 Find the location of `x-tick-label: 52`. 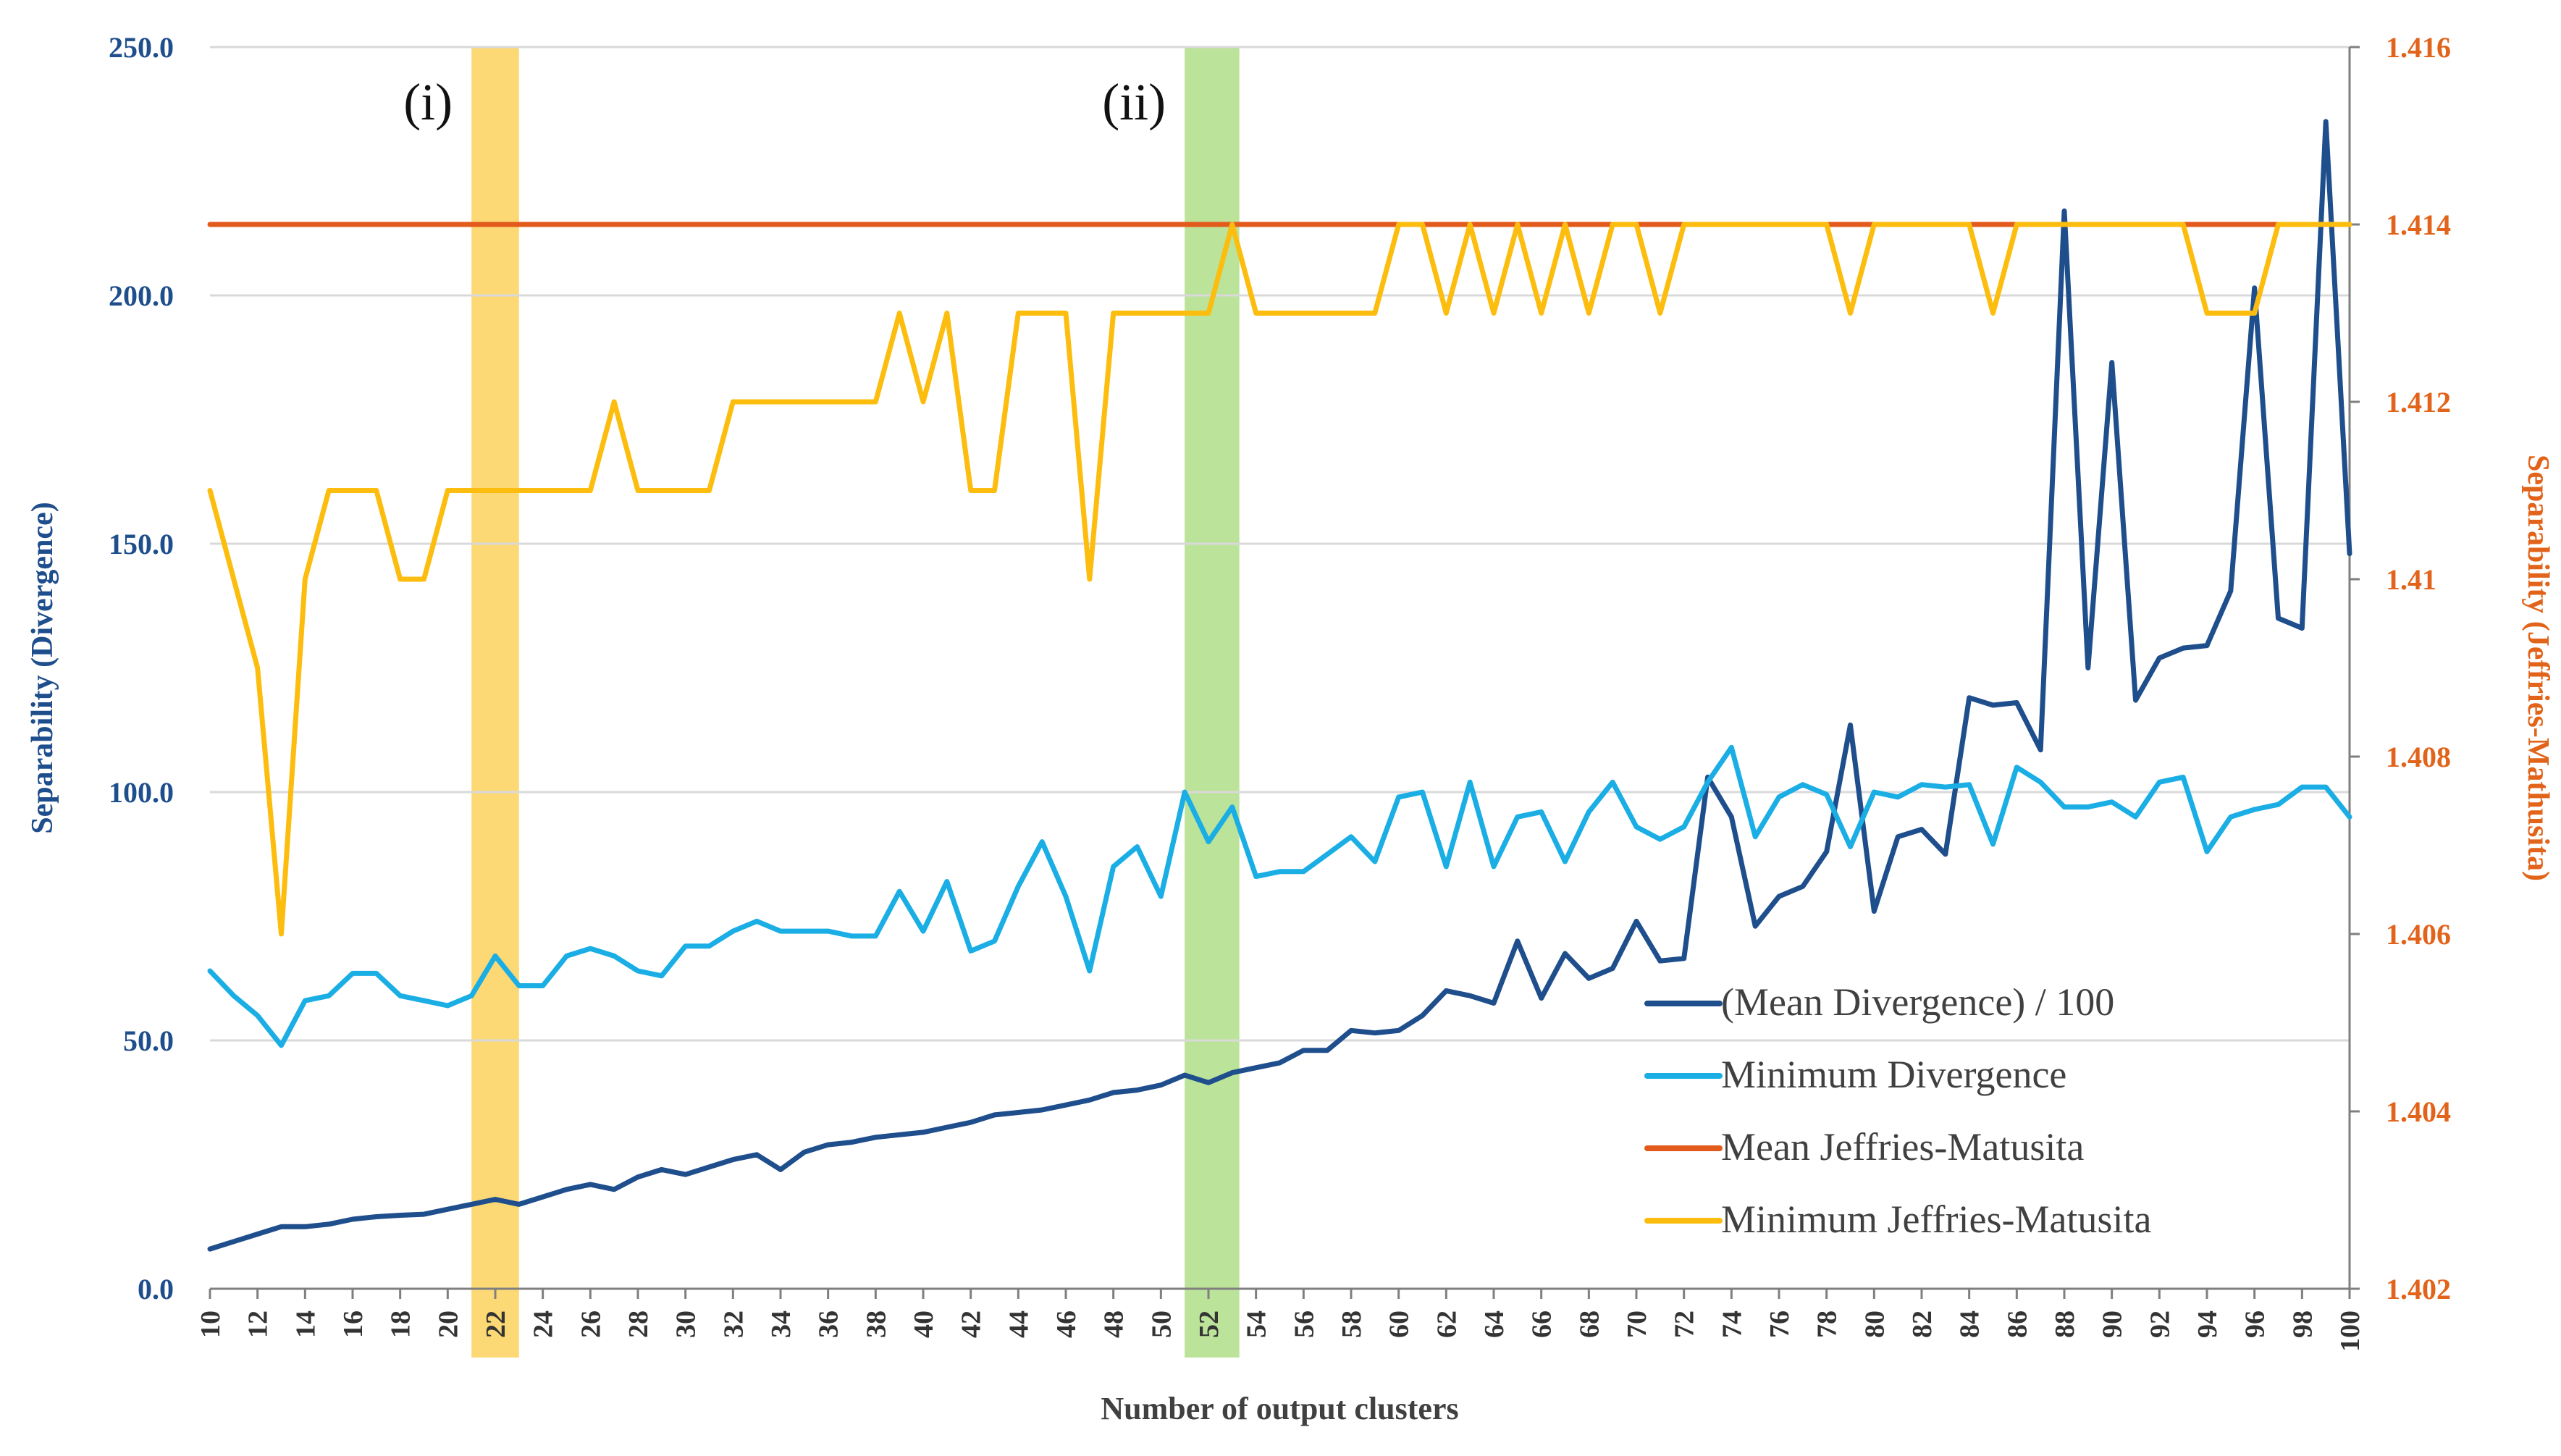

x-tick-label: 52 is located at coordinates (1209, 1324).